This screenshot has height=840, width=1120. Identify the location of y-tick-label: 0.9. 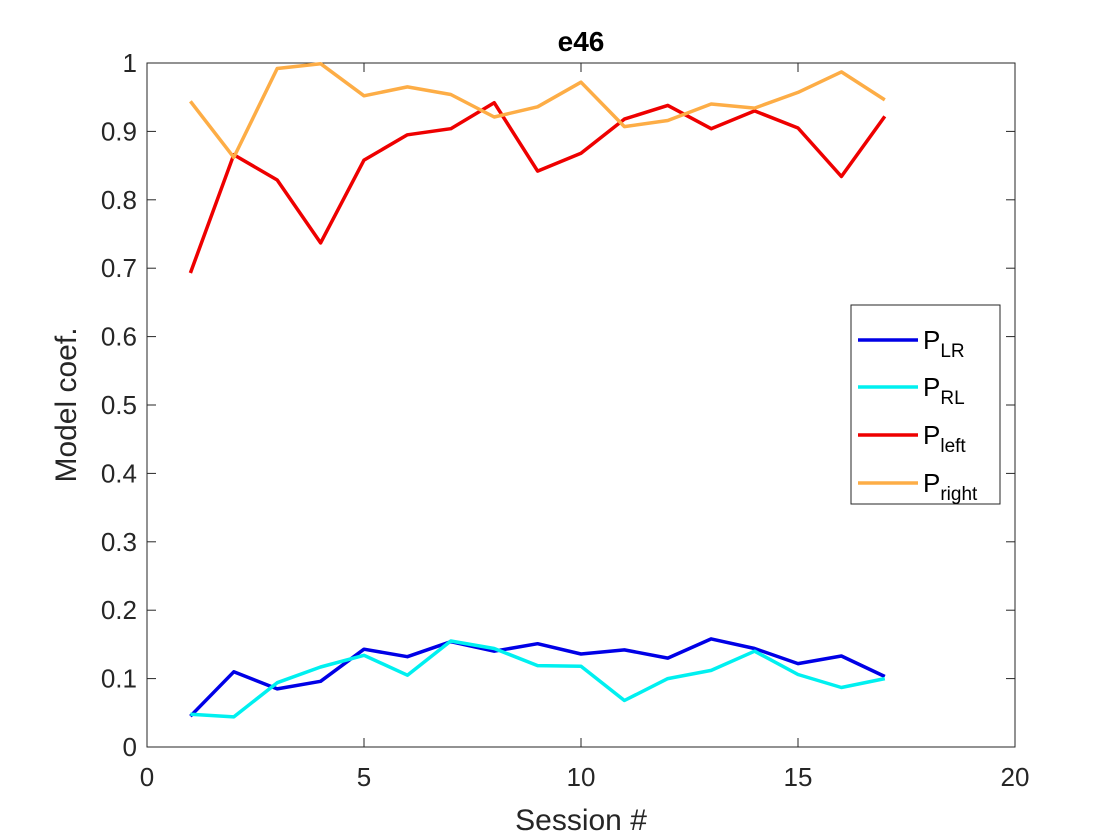
(119, 131).